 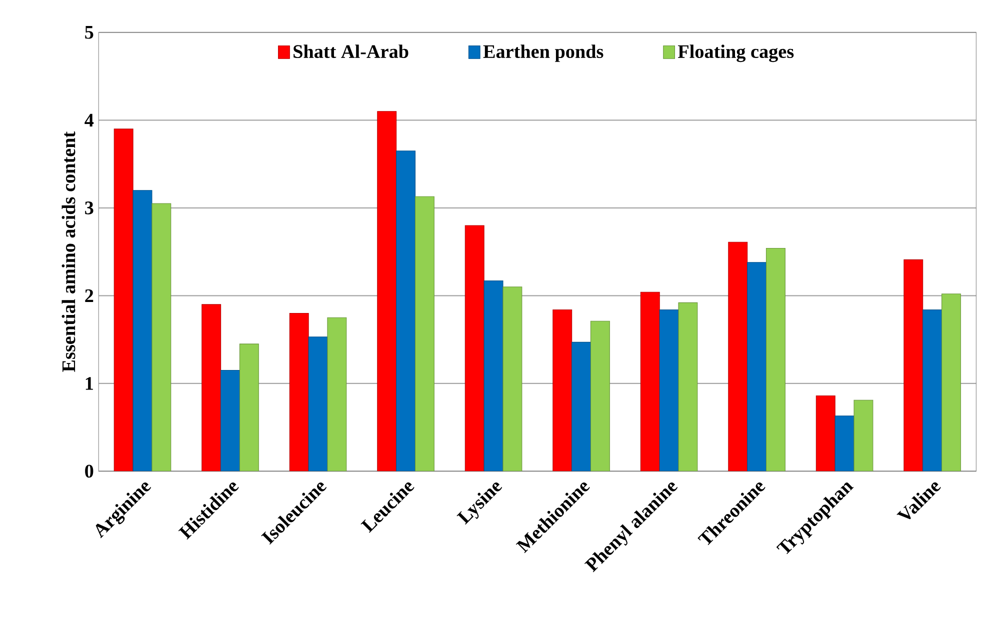 I want to click on y-tick-label: 4, so click(x=89, y=120).